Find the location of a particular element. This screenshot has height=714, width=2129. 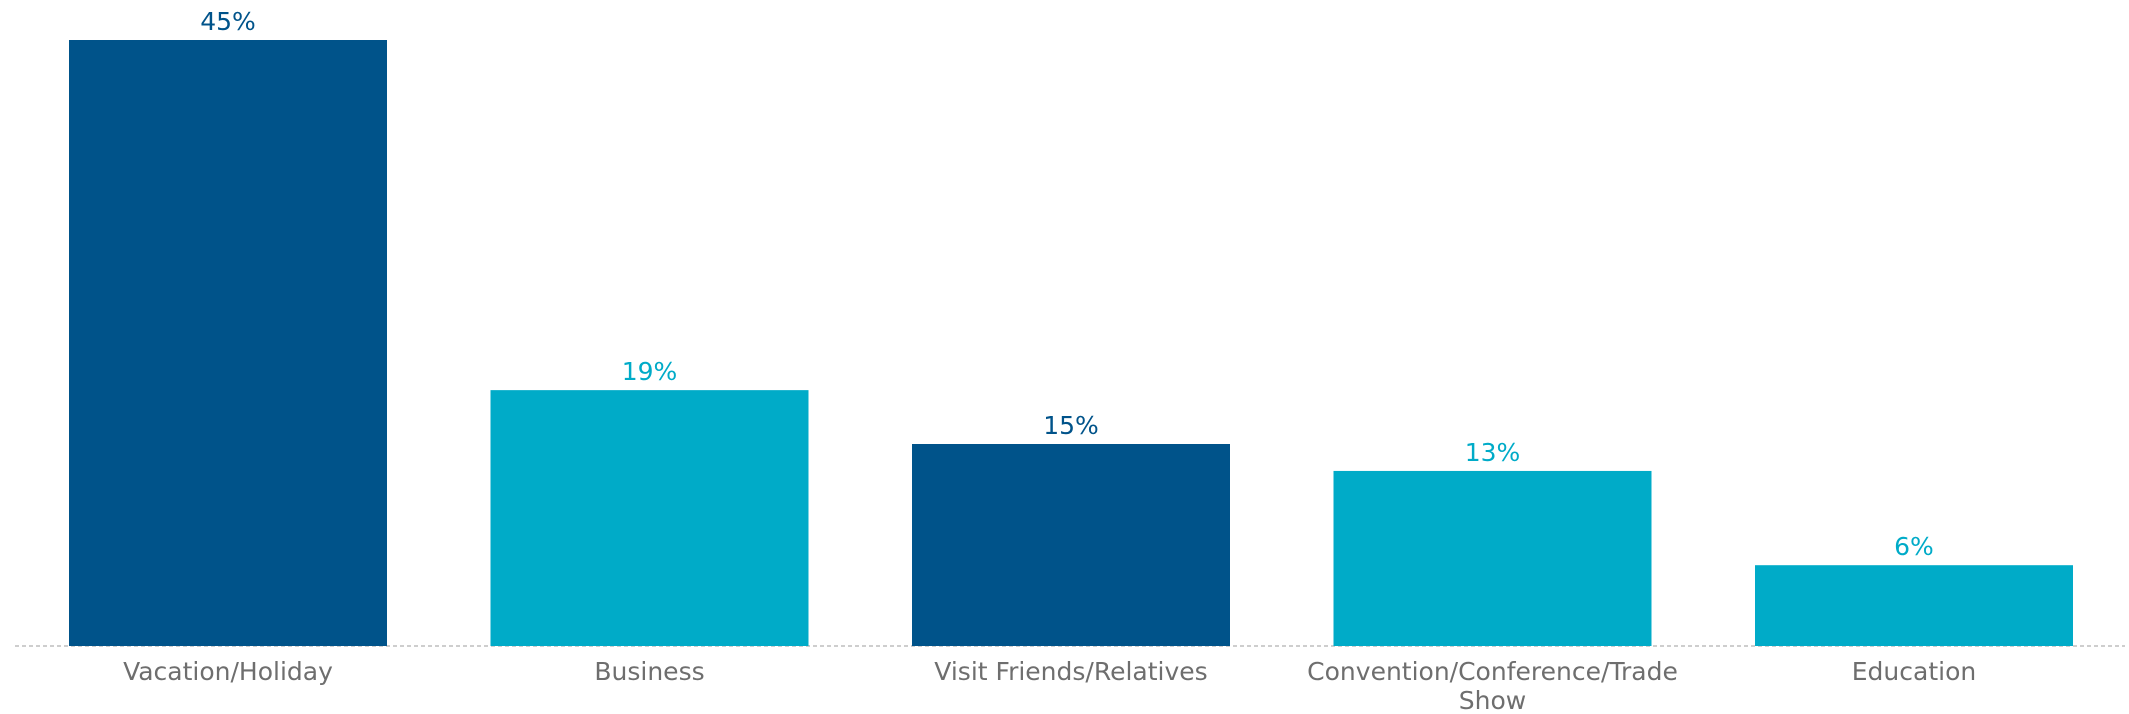

category-label: Business is located at coordinates (649, 671).